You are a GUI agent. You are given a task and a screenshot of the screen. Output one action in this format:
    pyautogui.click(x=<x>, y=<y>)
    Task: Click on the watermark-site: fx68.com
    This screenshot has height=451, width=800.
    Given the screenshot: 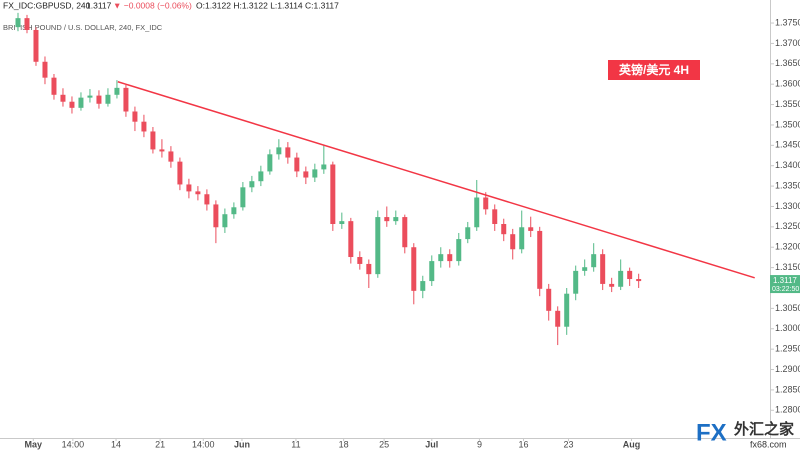 What is the action you would take?
    pyautogui.click(x=768, y=444)
    